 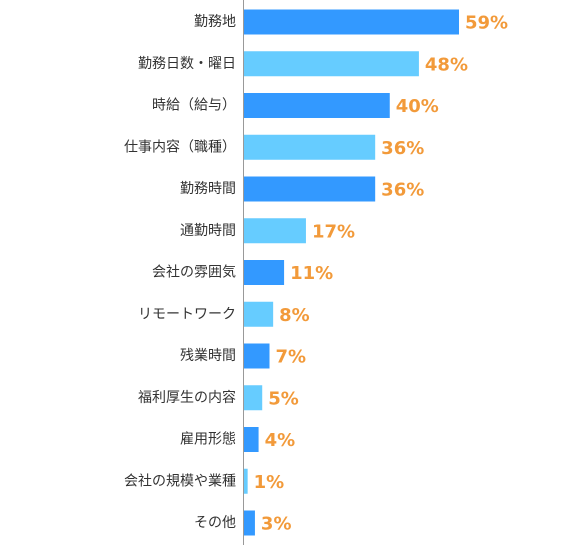 What do you see at coordinates (180, 146) in the screenshot?
I see `category-label: 仕事内容（職種）` at bounding box center [180, 146].